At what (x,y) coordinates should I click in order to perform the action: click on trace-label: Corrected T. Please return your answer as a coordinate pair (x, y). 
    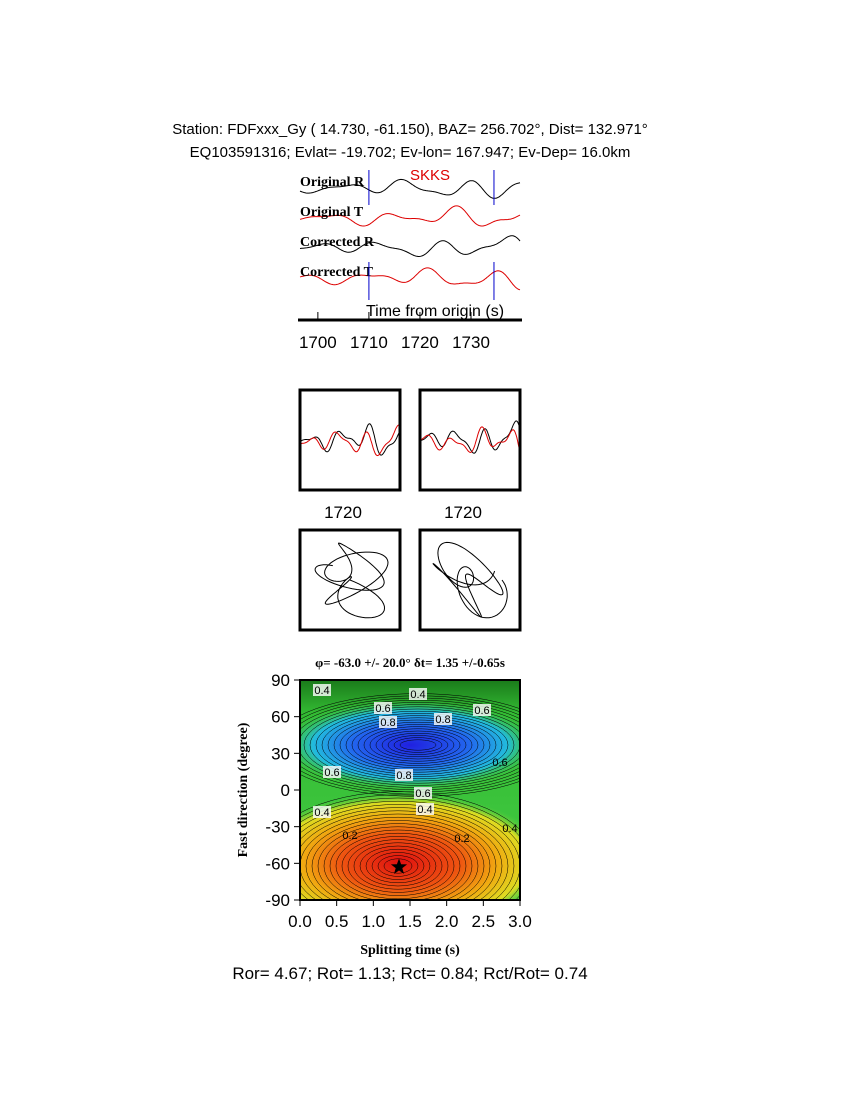
    Looking at the image, I should click on (337, 272).